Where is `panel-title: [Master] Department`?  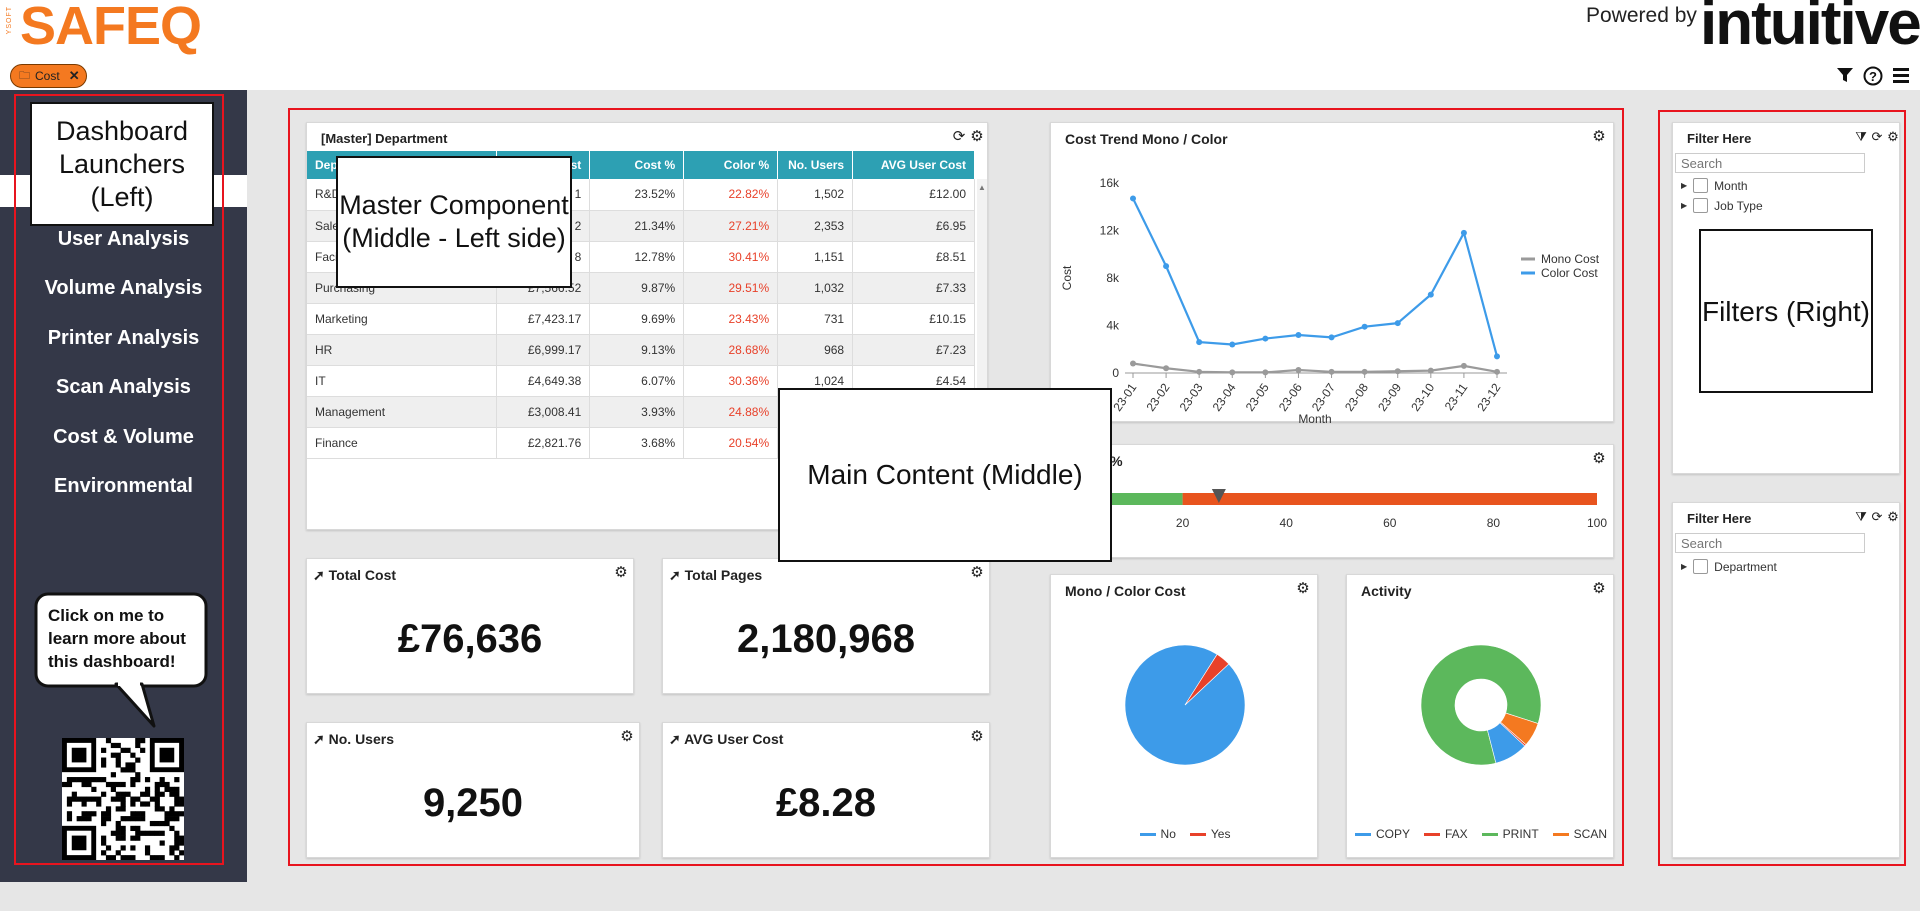
panel-title: [Master] Department is located at coordinates (384, 138).